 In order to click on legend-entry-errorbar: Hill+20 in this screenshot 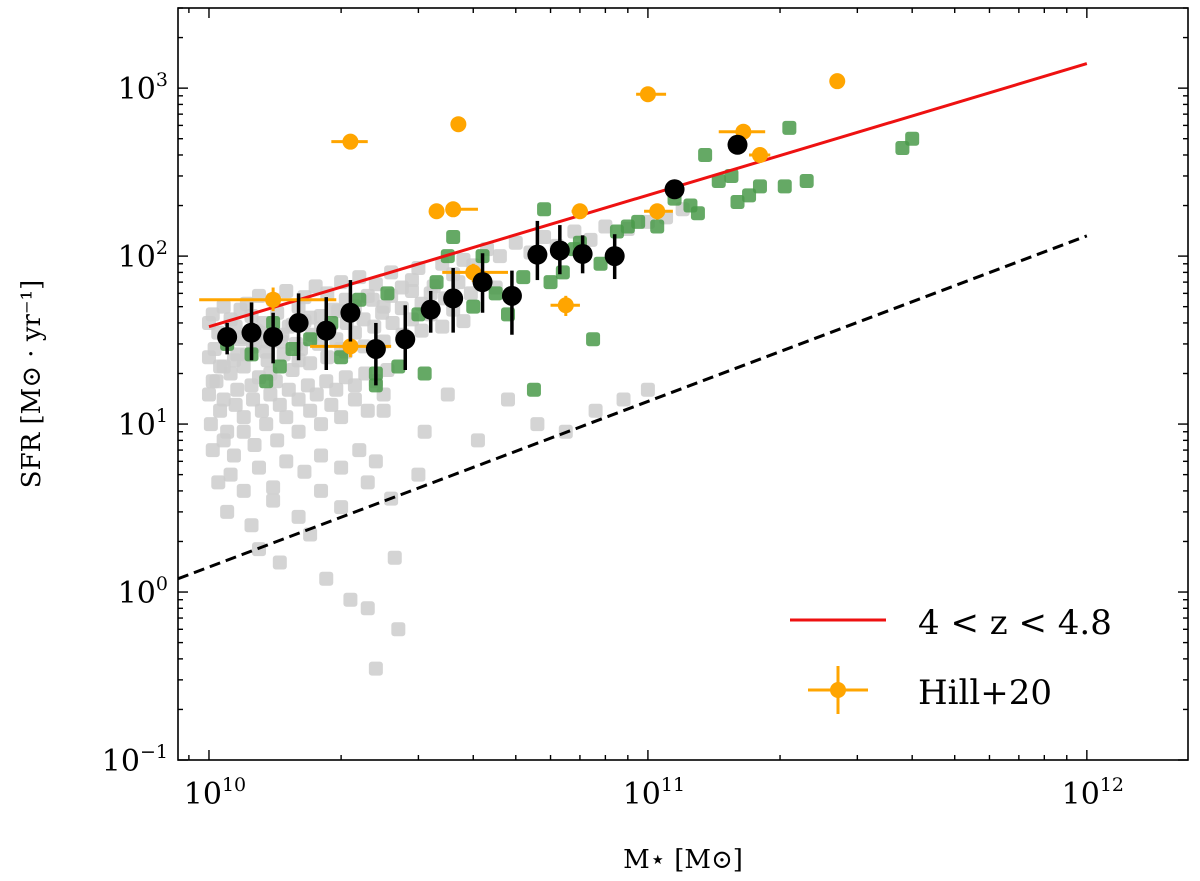, I will do `click(930, 690)`.